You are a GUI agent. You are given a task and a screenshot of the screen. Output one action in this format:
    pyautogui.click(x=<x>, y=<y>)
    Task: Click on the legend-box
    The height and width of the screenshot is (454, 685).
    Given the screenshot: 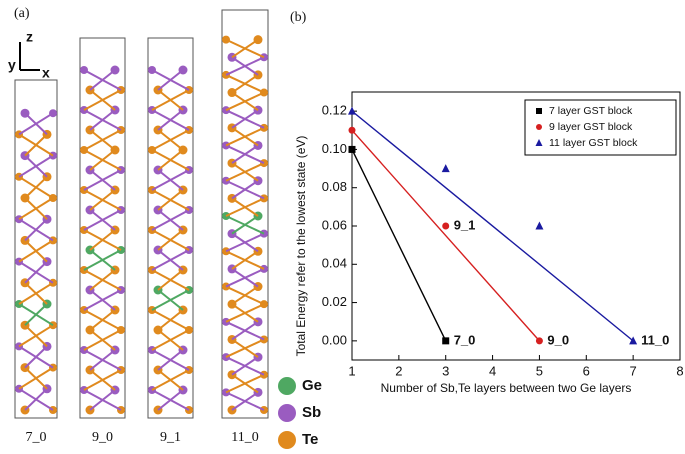 What is the action you would take?
    pyautogui.click(x=600, y=127)
    